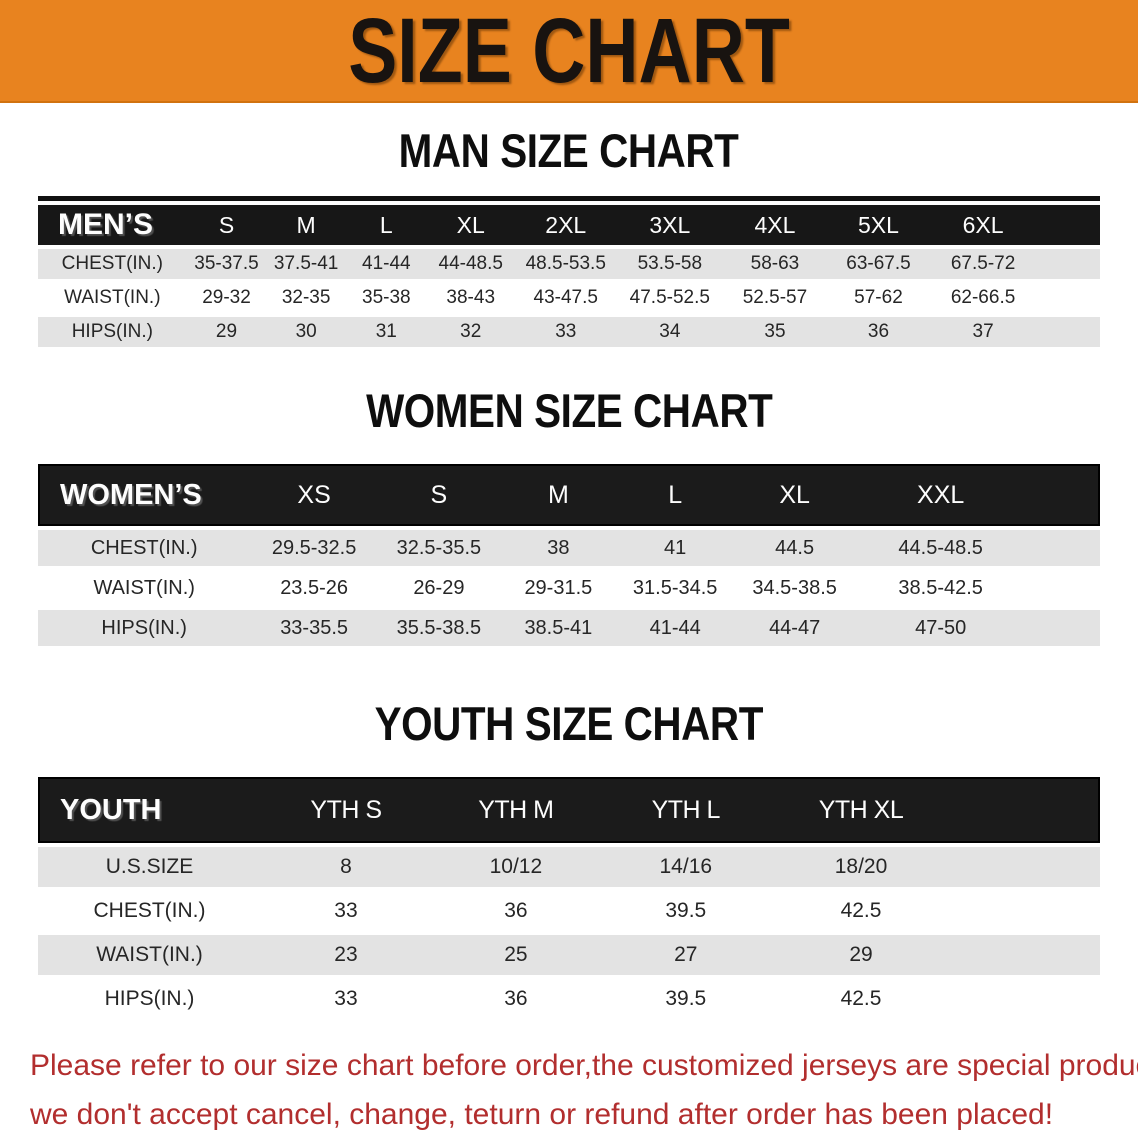  Describe the element at coordinates (983, 264) in the screenshot. I see `size-value: 67.5-72` at that location.